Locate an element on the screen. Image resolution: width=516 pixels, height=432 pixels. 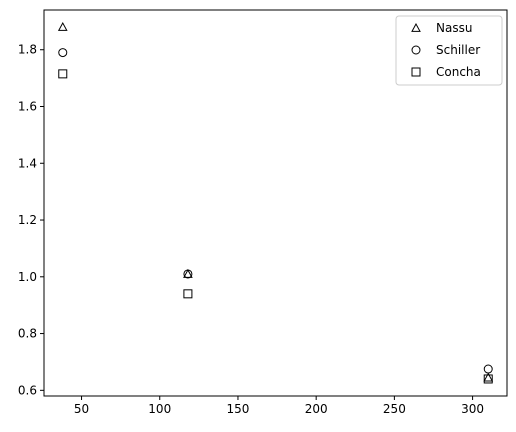
legend: Nassu Schiller Concha is located at coordinates (449, 50).